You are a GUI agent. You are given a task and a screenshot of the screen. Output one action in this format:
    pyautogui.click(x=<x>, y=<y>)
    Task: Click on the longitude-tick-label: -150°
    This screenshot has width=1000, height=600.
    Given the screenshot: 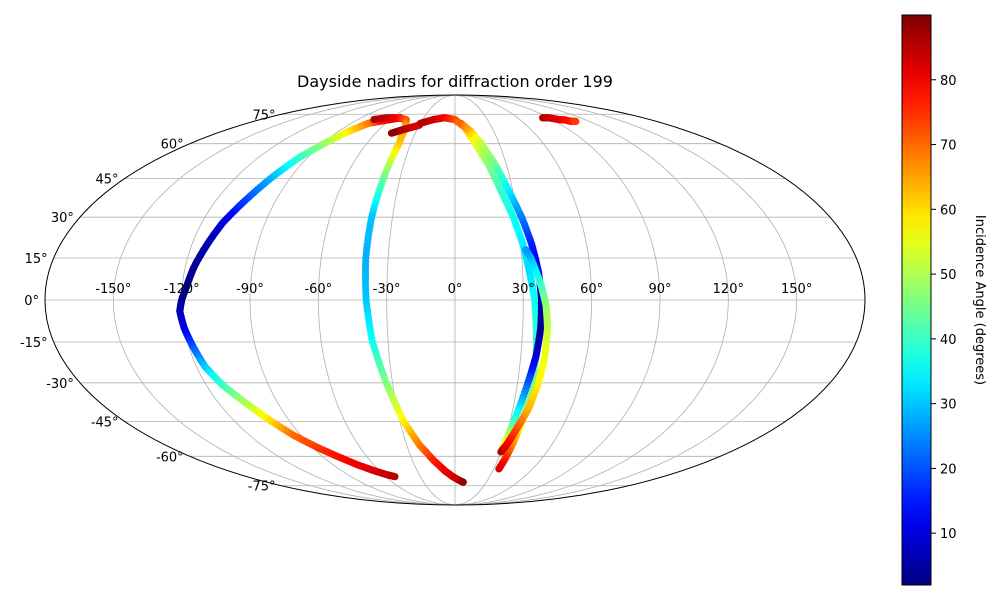 What is the action you would take?
    pyautogui.click(x=113, y=289)
    